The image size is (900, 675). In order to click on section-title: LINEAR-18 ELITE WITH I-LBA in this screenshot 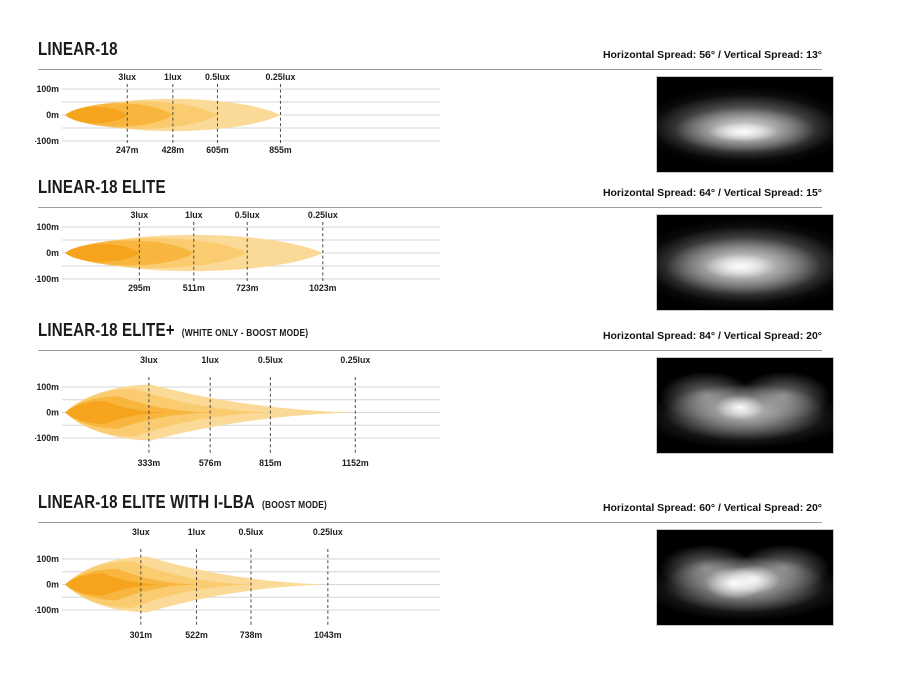, I will do `click(146, 502)`.